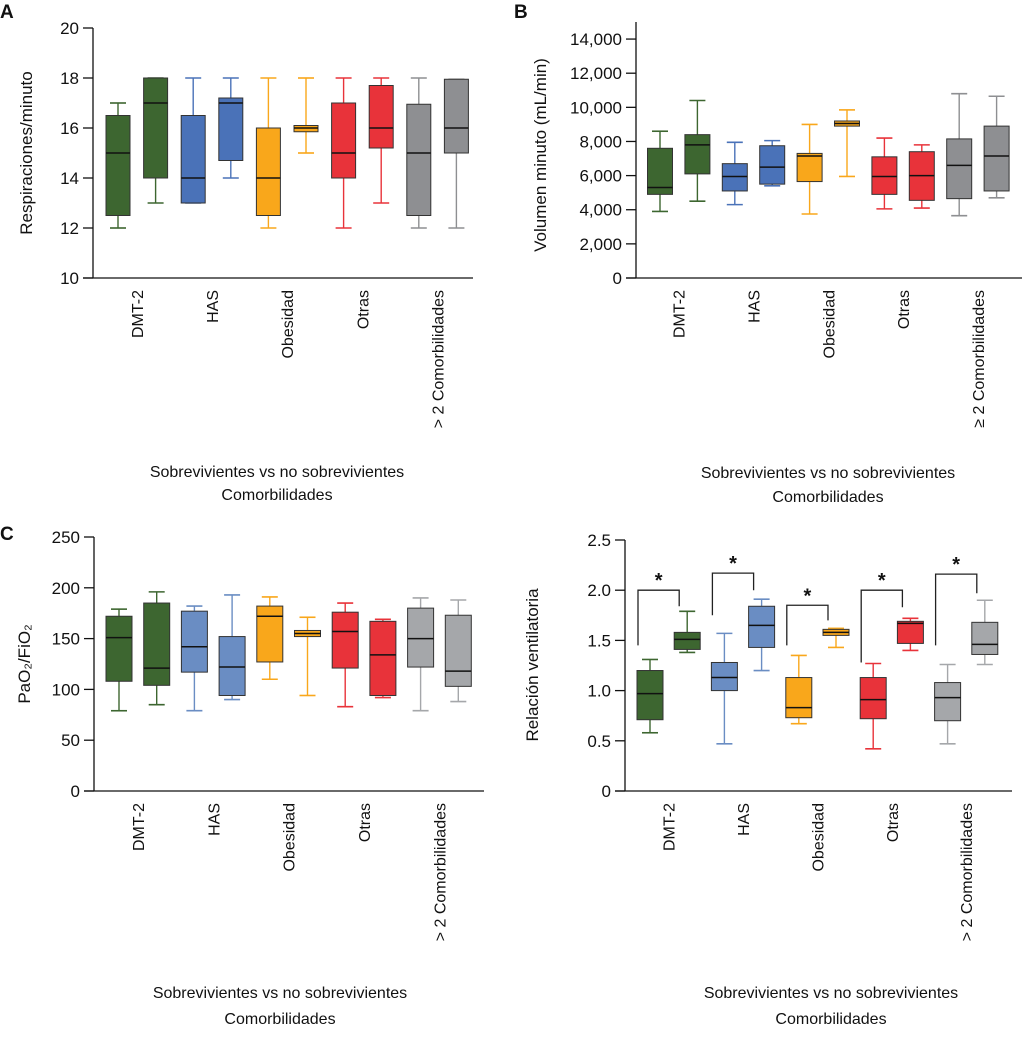  What do you see at coordinates (600, 244) in the screenshot?
I see `y-tick-label: 2,000` at bounding box center [600, 244].